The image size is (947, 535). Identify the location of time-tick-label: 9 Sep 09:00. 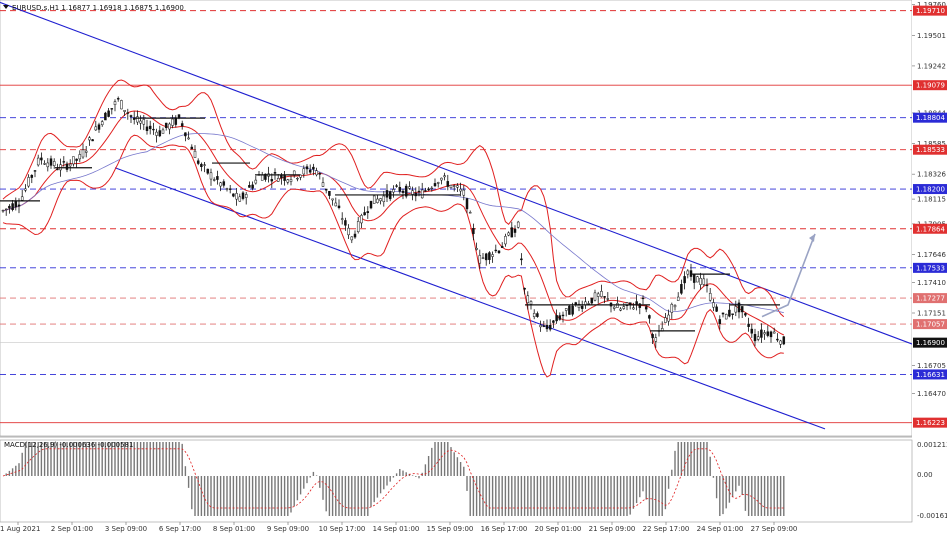
(288, 529).